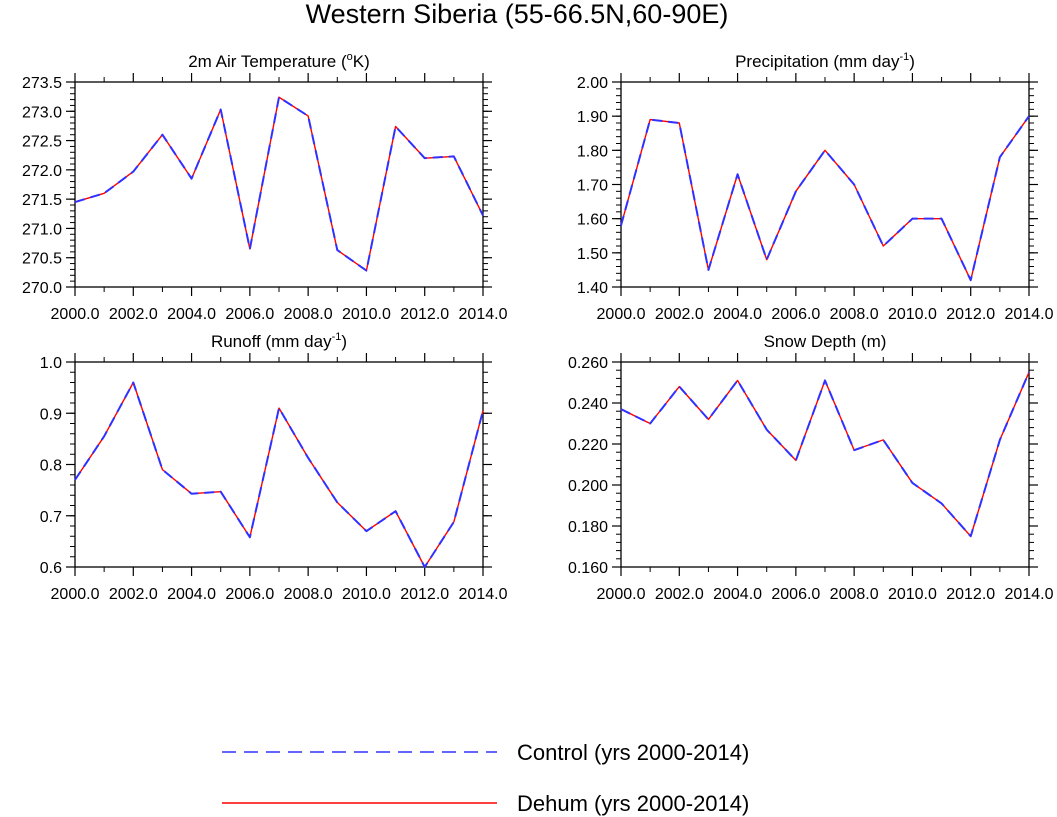 Image resolution: width=1057 pixels, height=817 pixels. What do you see at coordinates (51, 363) in the screenshot?
I see `y-tick-label: 1.0` at bounding box center [51, 363].